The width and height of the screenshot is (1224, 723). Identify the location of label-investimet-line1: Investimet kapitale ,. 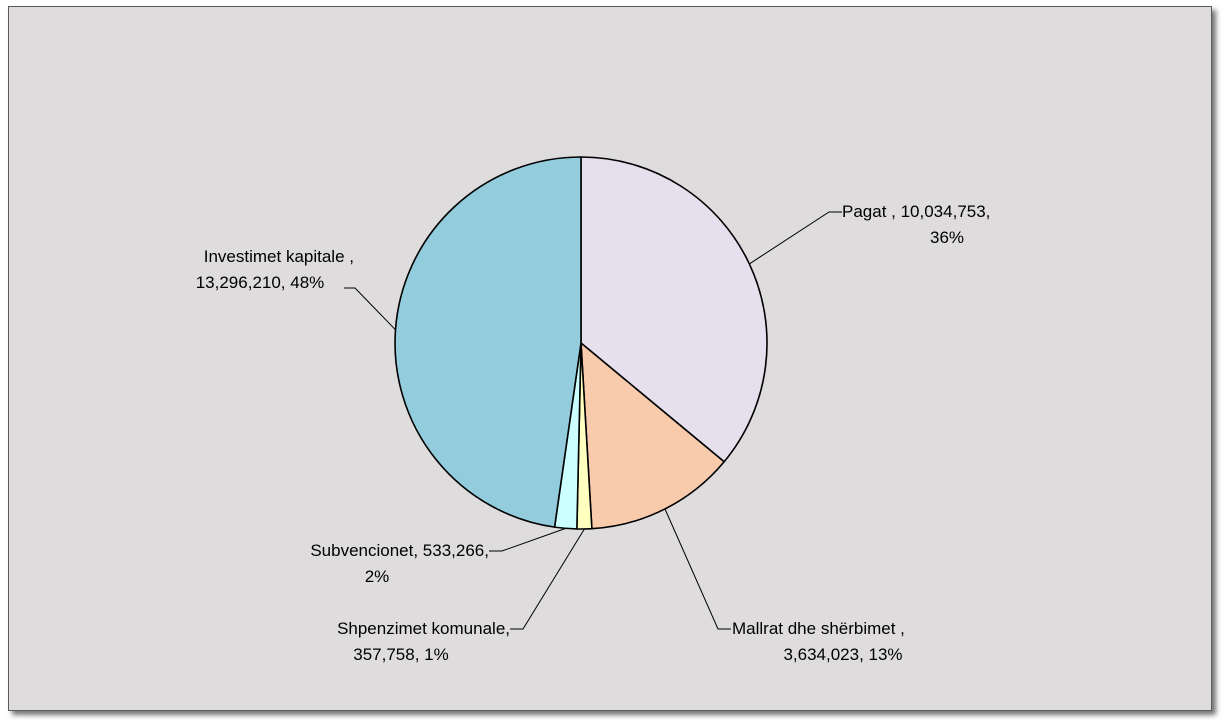
(279, 256).